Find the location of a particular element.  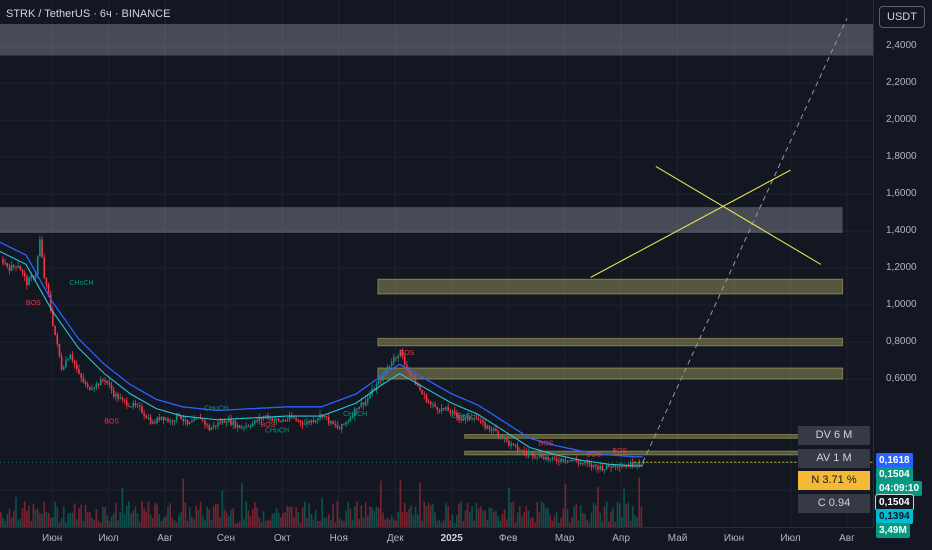

target-zone is located at coordinates (610, 286).